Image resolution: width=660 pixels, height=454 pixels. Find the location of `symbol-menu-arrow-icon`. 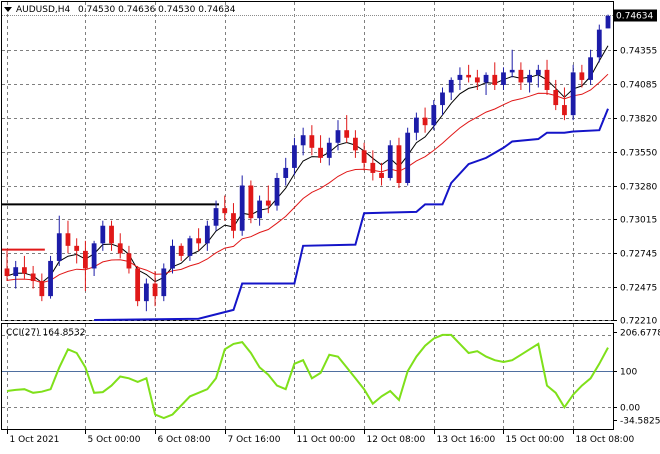

symbol-menu-arrow-icon is located at coordinates (8, 9).